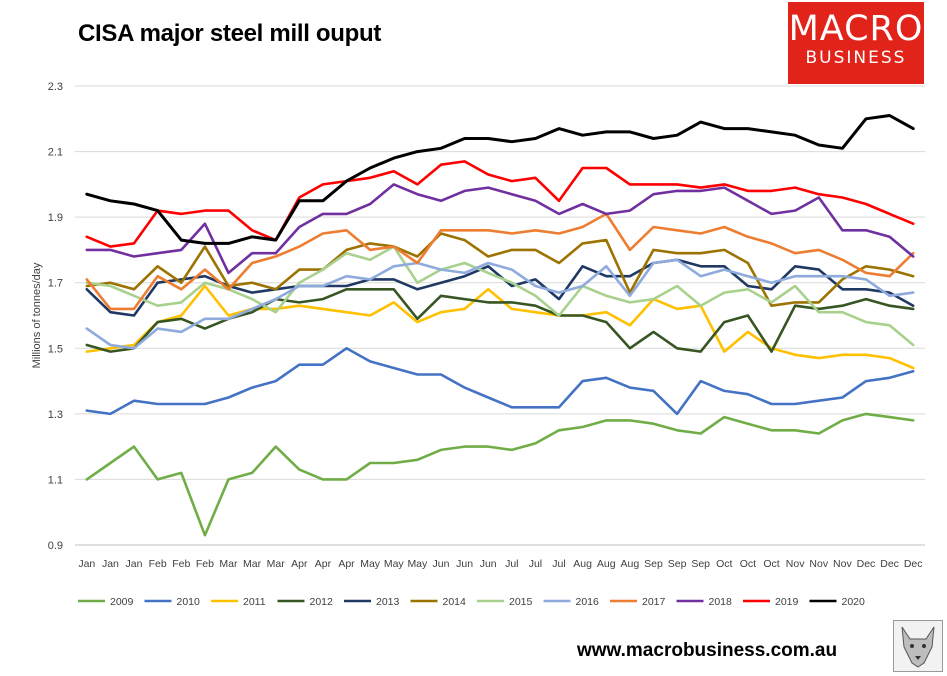  I want to click on legend-label-2014: 2014, so click(455, 602).